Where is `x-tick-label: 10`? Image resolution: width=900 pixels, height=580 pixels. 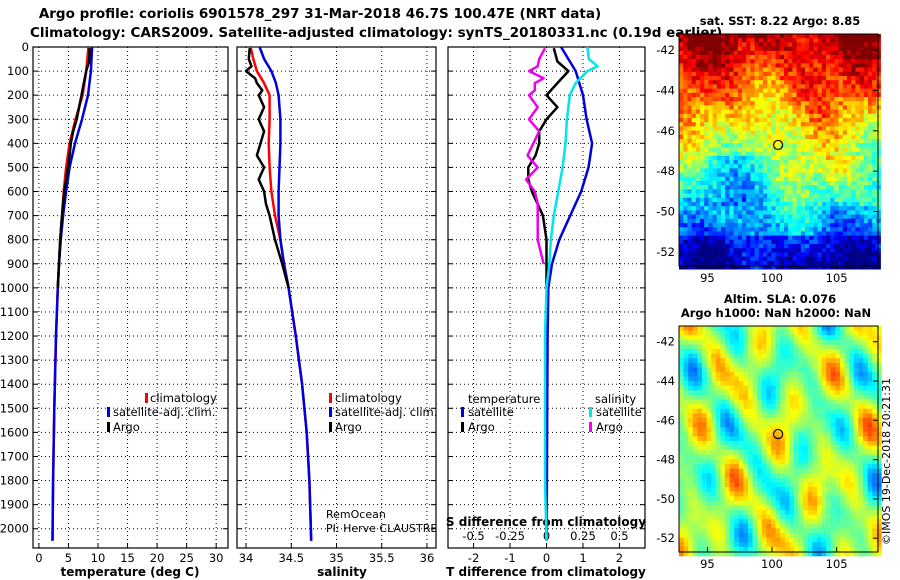 x-tick-label: 10 is located at coordinates (98, 558).